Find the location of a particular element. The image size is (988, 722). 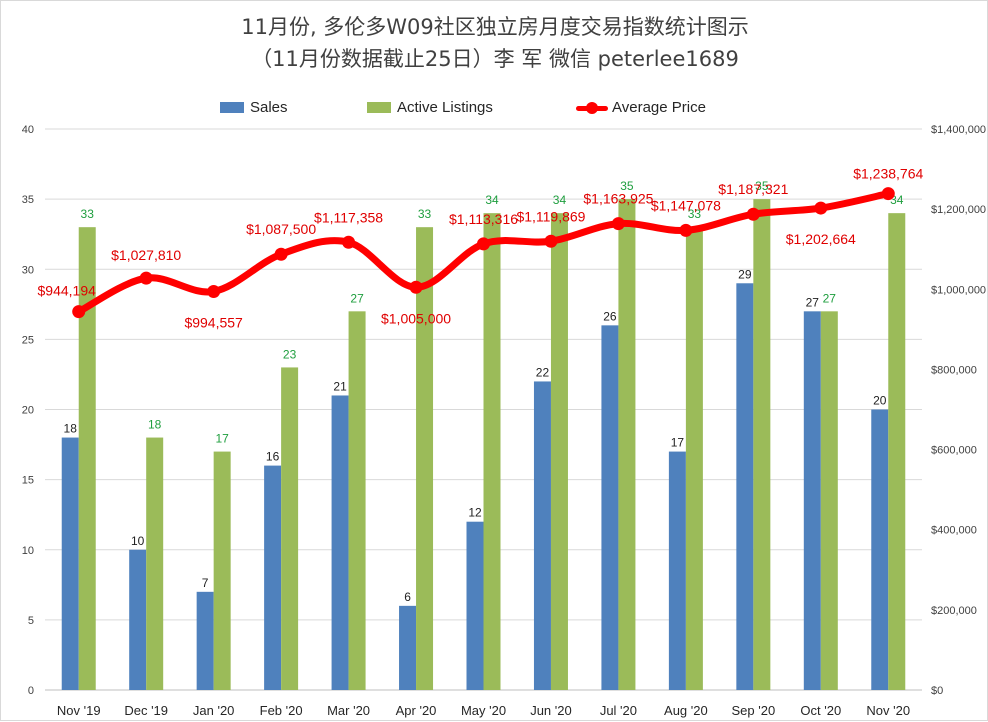

y-right-tick-label: $600,000 is located at coordinates (954, 451).